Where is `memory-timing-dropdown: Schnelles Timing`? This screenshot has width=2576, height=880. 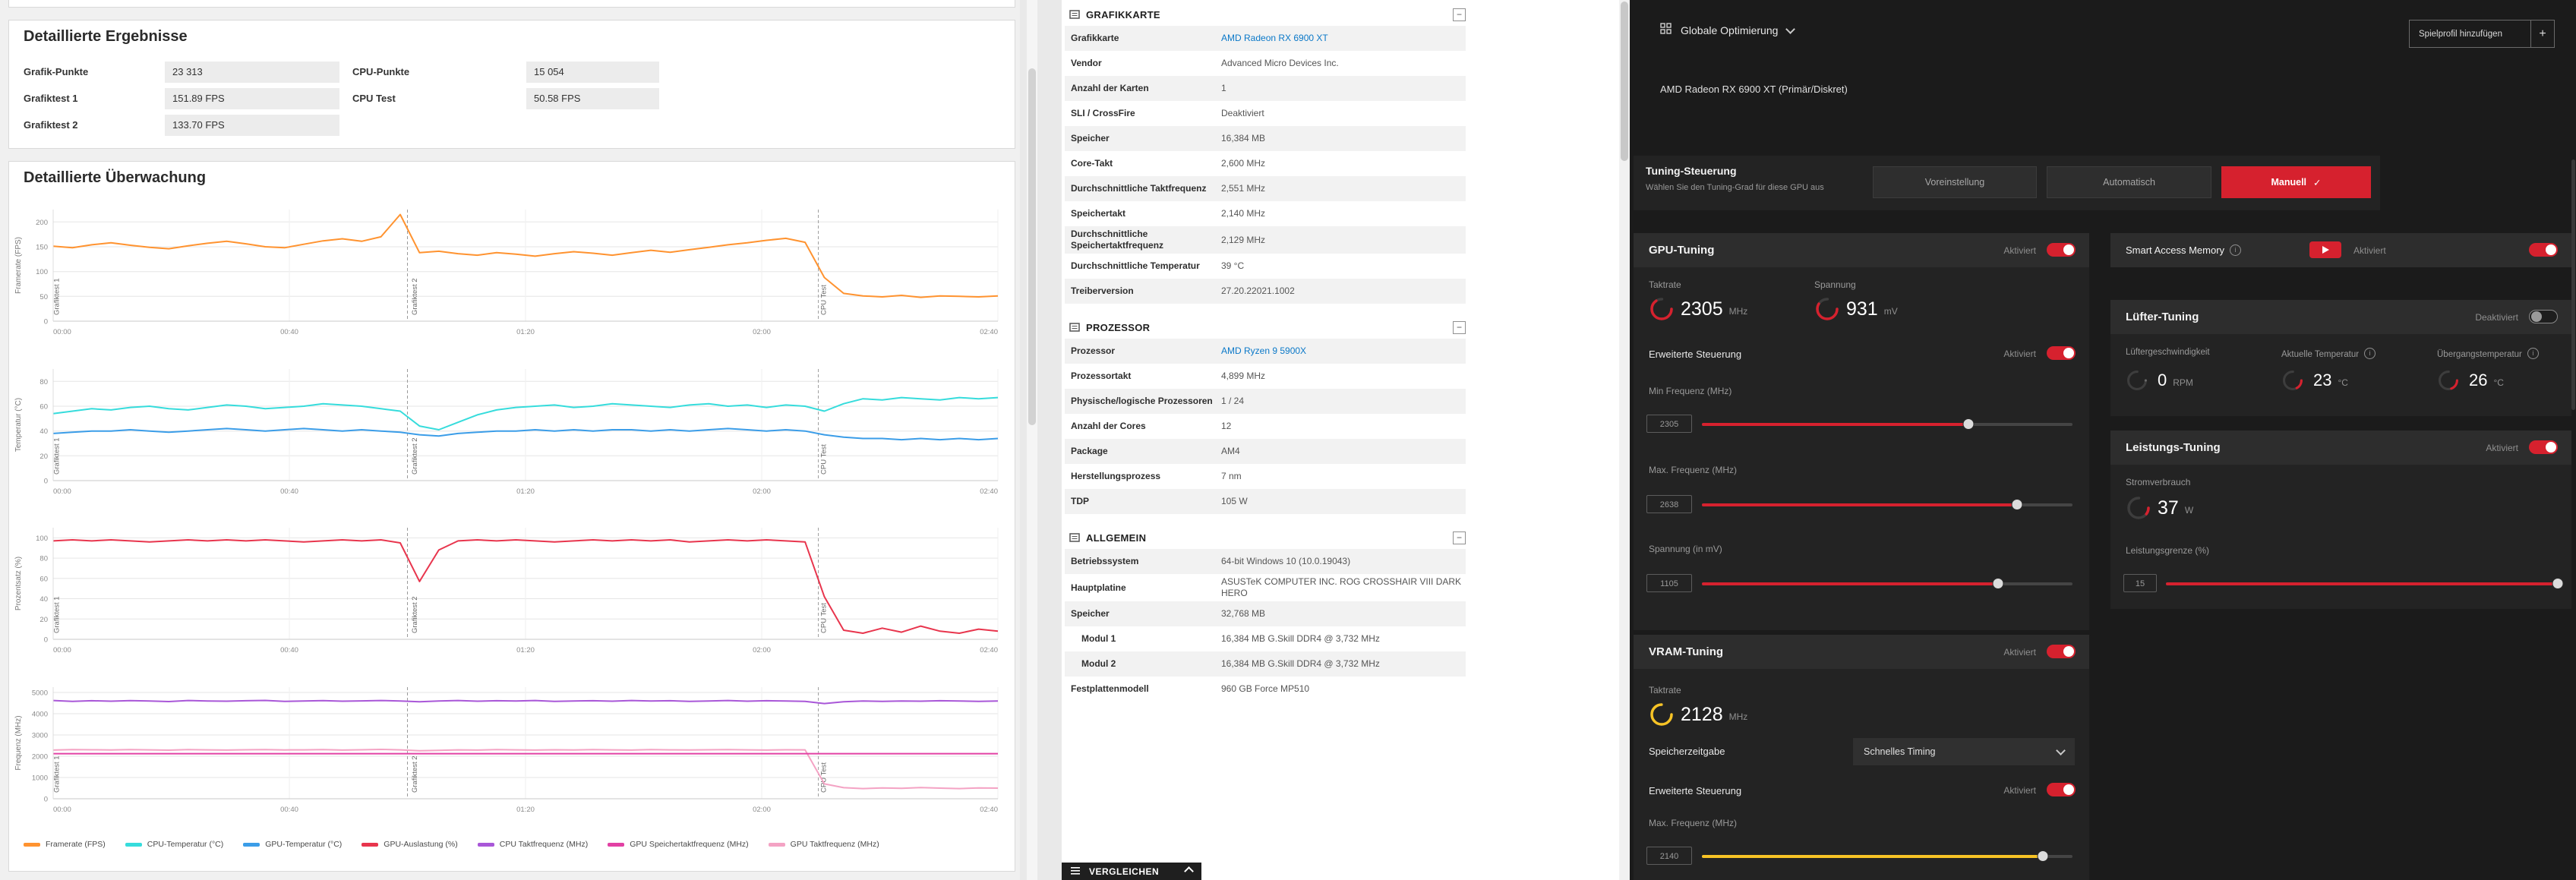 memory-timing-dropdown: Schnelles Timing is located at coordinates (1964, 752).